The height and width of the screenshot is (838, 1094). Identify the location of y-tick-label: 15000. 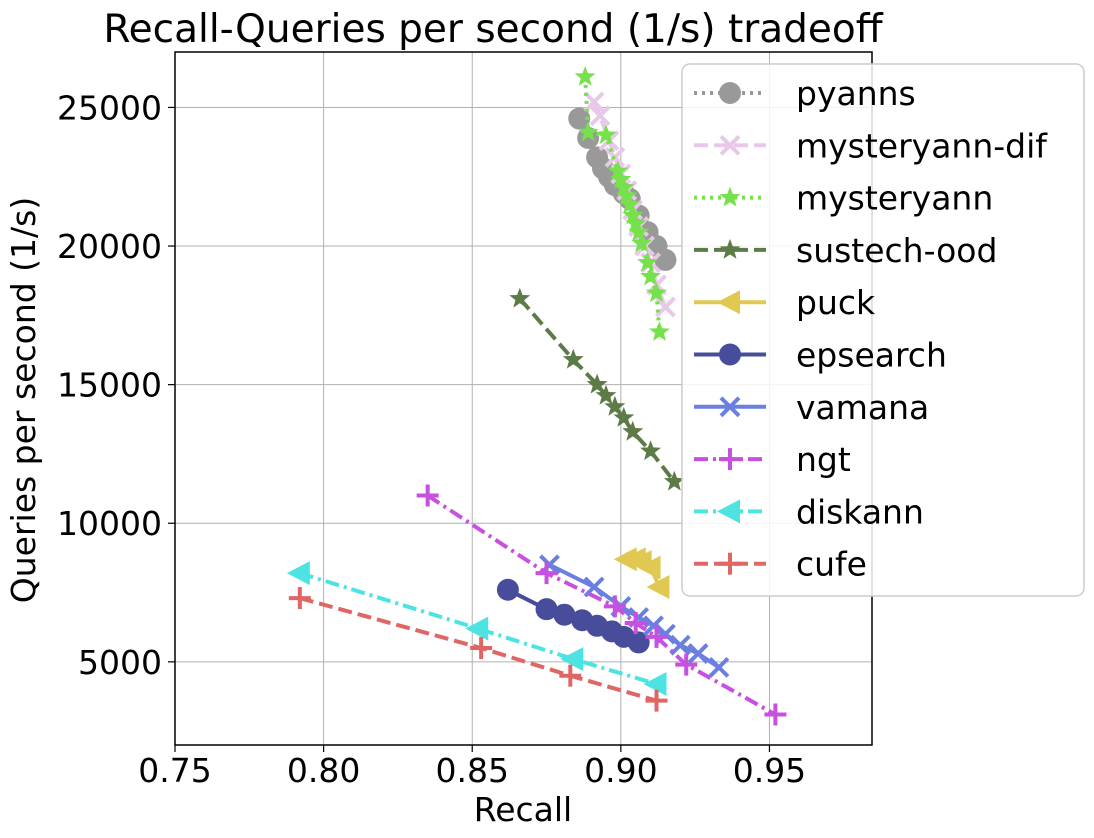
(109, 385).